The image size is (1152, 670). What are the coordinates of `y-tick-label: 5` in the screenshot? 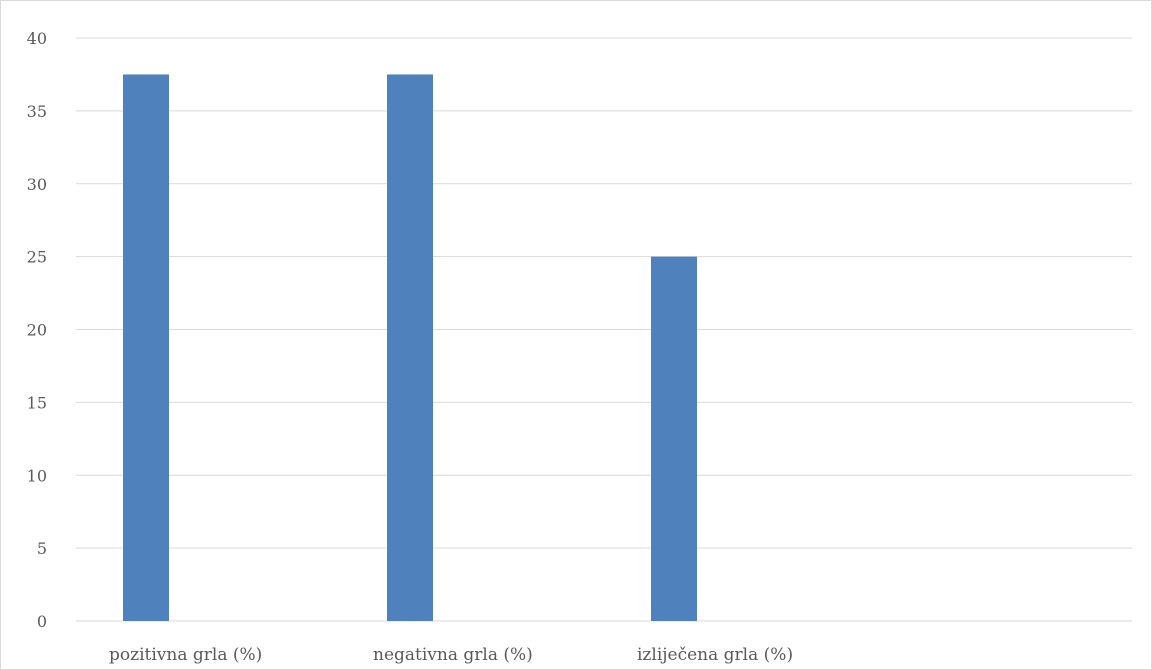 It's located at (42, 548).